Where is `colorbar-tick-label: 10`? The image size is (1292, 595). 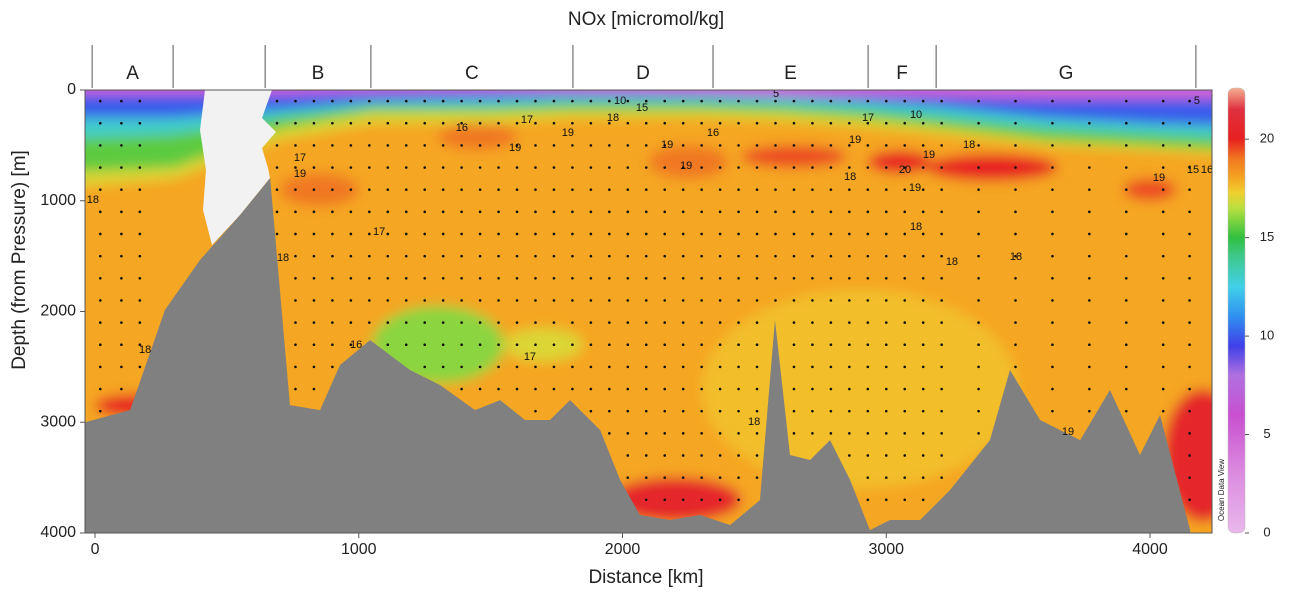 colorbar-tick-label: 10 is located at coordinates (1267, 335).